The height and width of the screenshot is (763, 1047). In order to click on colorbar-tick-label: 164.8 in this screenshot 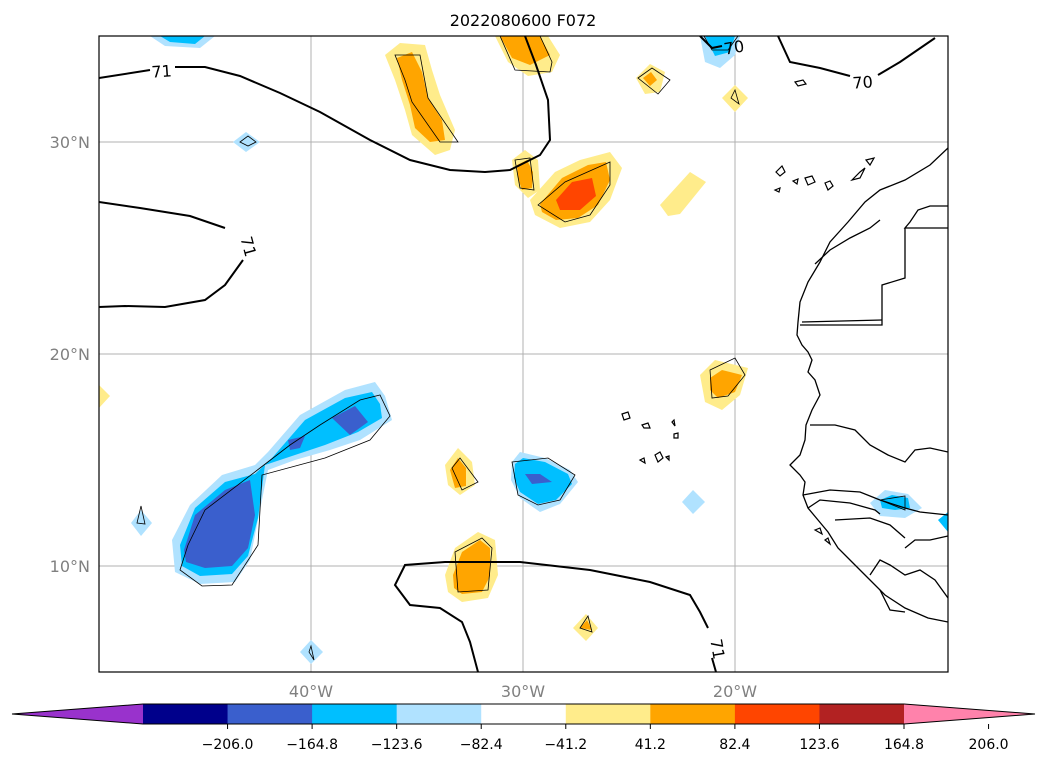, I will do `click(904, 745)`.